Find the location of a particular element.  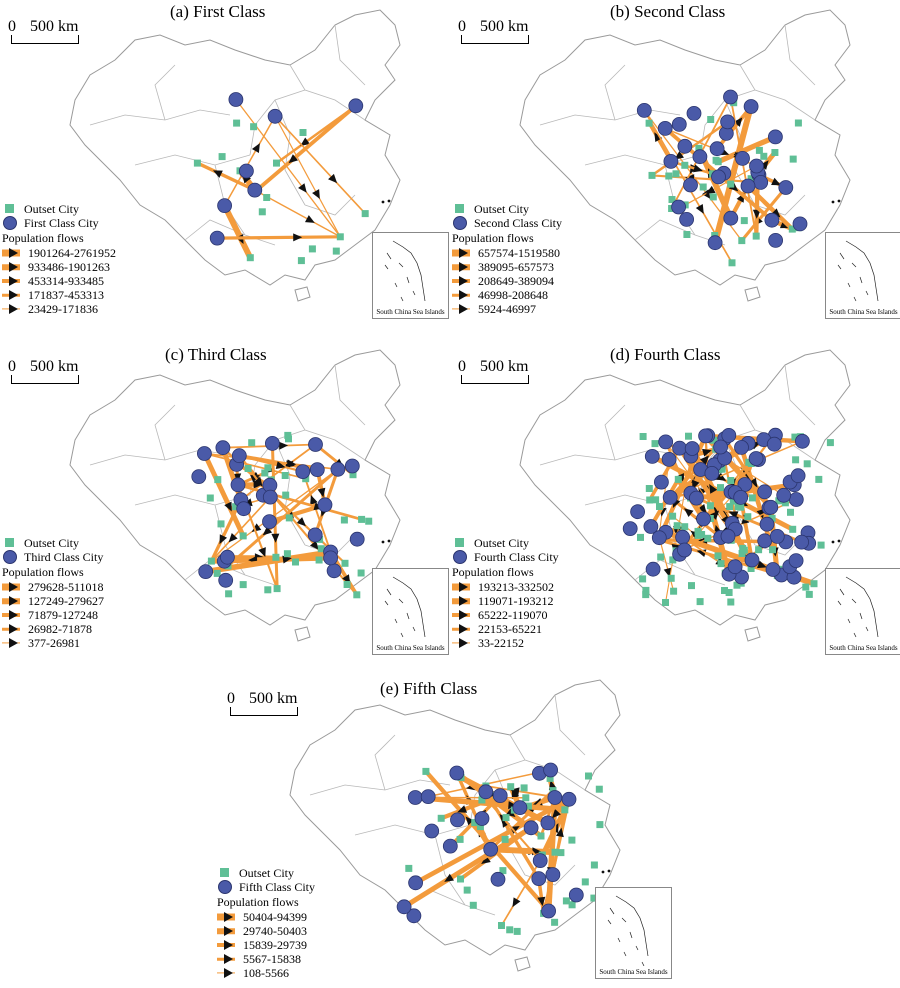

legend-flow-range: 279628-511018 is located at coordinates (53, 587).